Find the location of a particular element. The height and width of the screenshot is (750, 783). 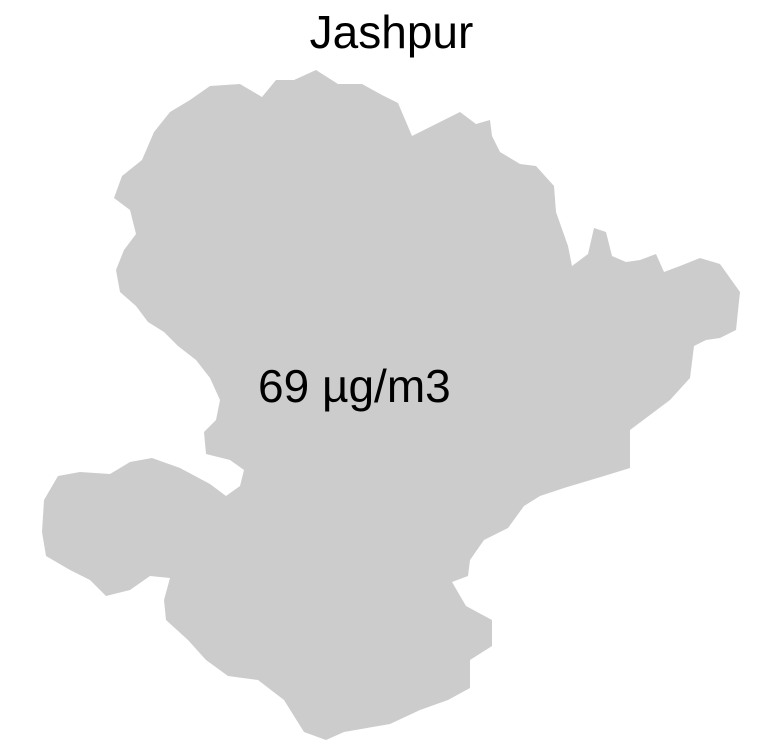

district-value-label: 69 µg/m3 is located at coordinates (354, 386).